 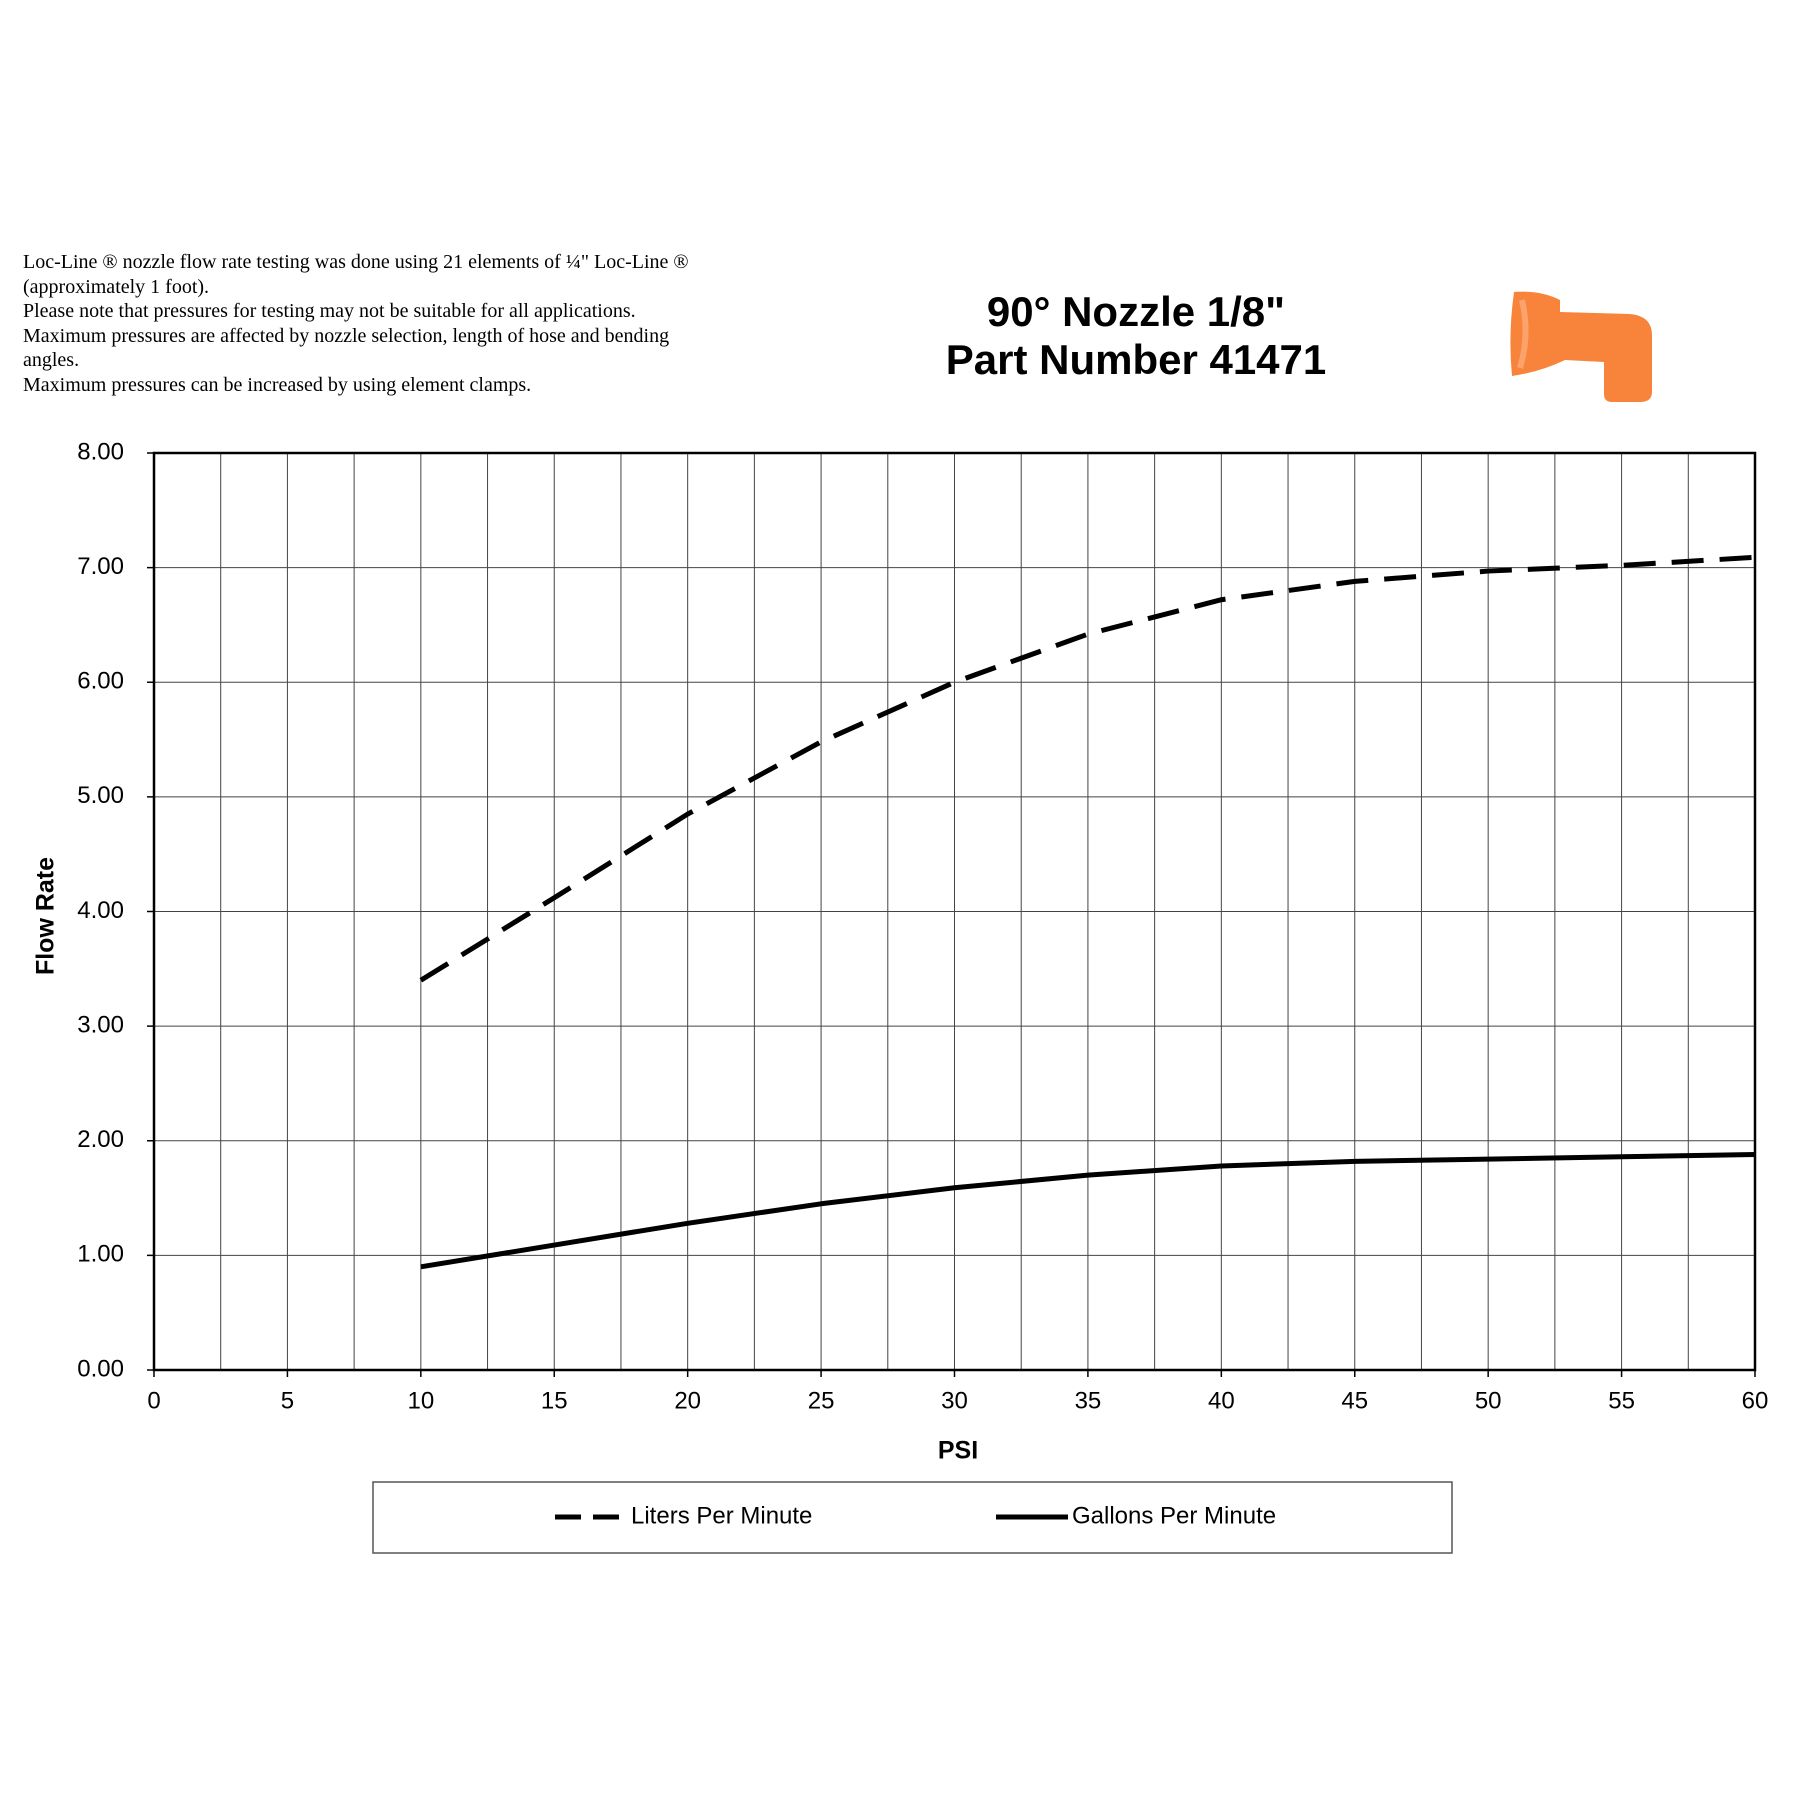 I want to click on y-tick-label: 2.00, so click(x=100, y=1139).